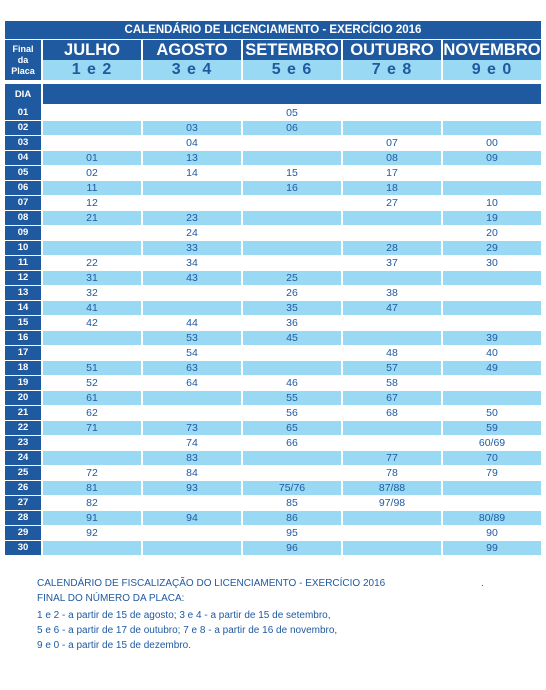 This screenshot has width=546, height=690. I want to click on day-number: 08, so click(23, 218).